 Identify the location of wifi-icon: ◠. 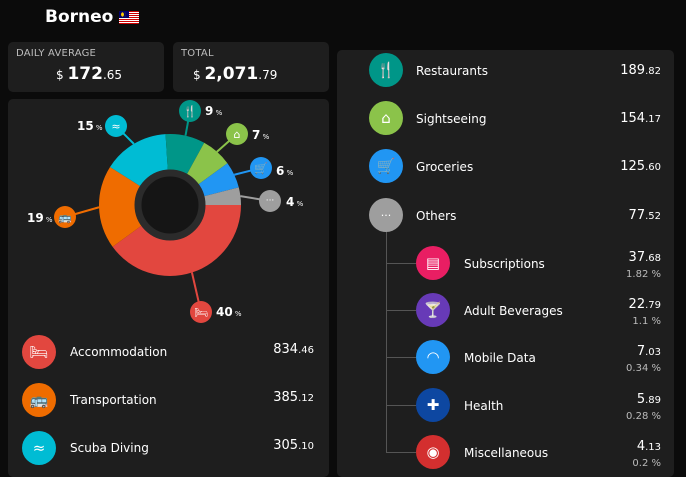
(433, 357).